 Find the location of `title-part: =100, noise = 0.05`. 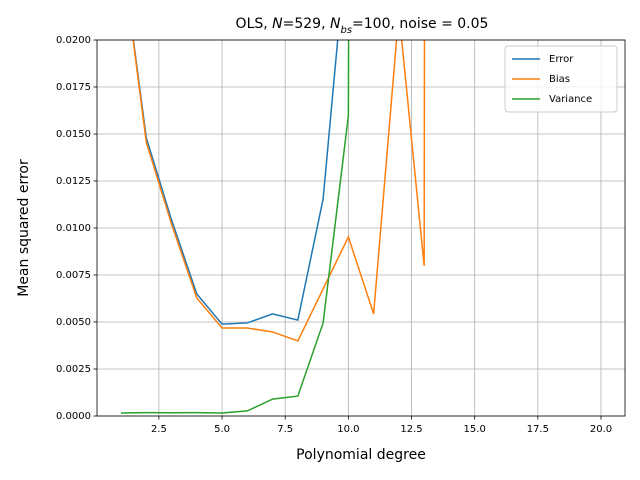

title-part: =100, noise = 0.05 is located at coordinates (420, 24).